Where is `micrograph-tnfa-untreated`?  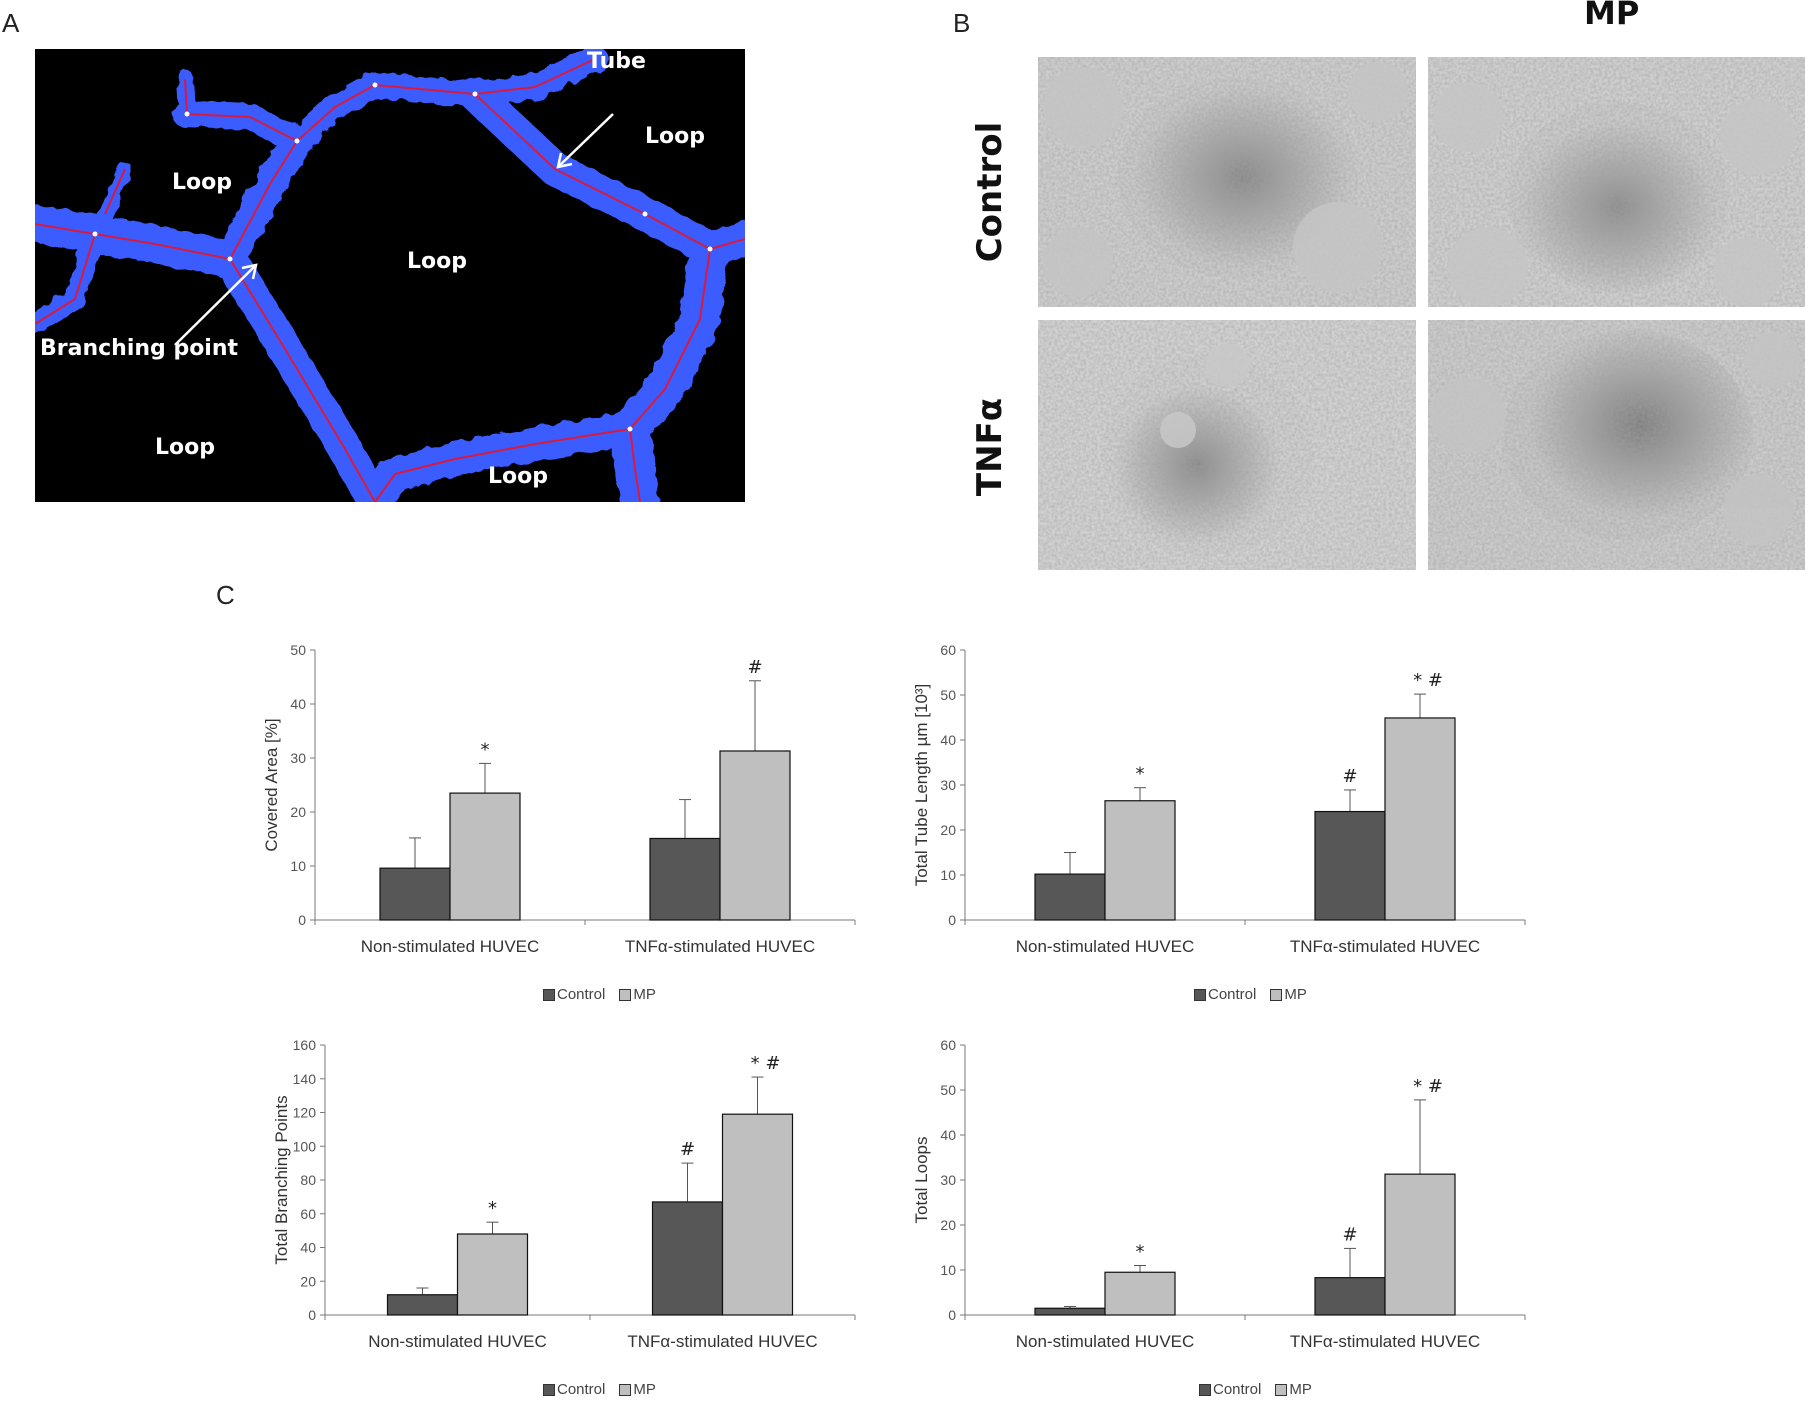
micrograph-tnfa-untreated is located at coordinates (1227, 445).